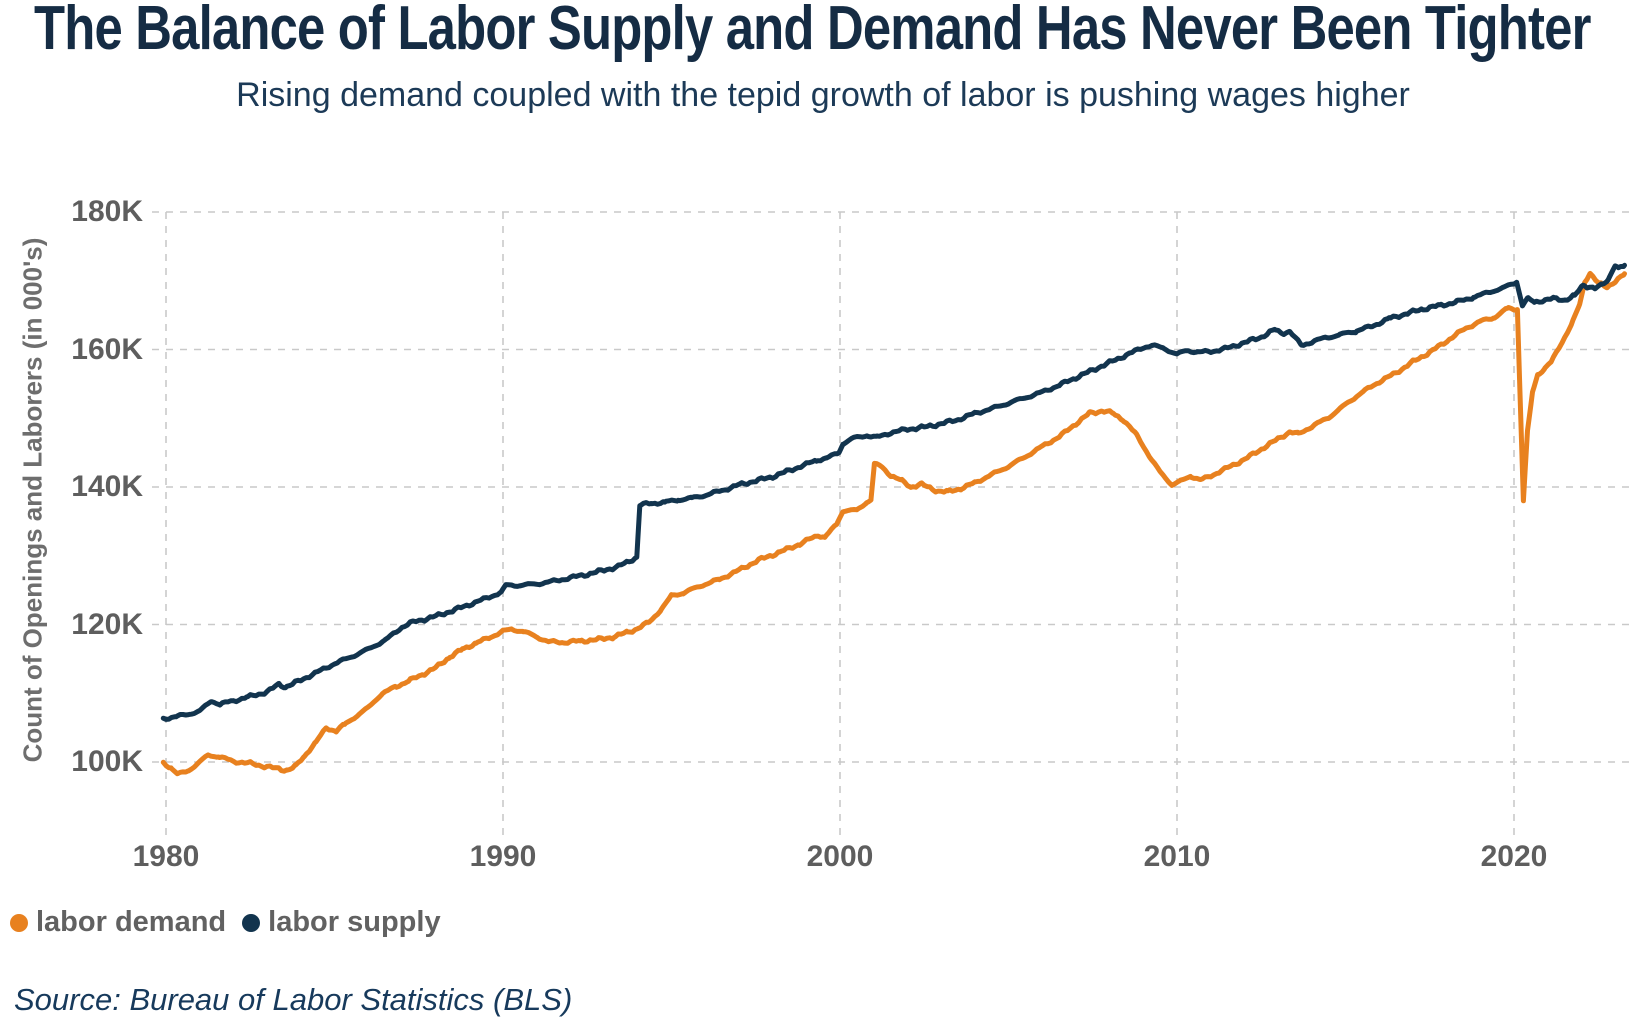  I want to click on x-tick-label: 1990, so click(503, 856).